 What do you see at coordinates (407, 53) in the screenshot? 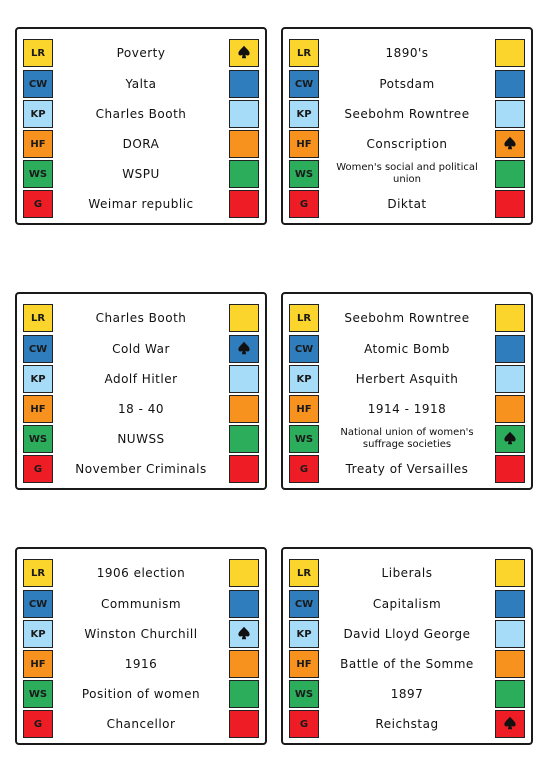
I see `term-text: 1890's` at bounding box center [407, 53].